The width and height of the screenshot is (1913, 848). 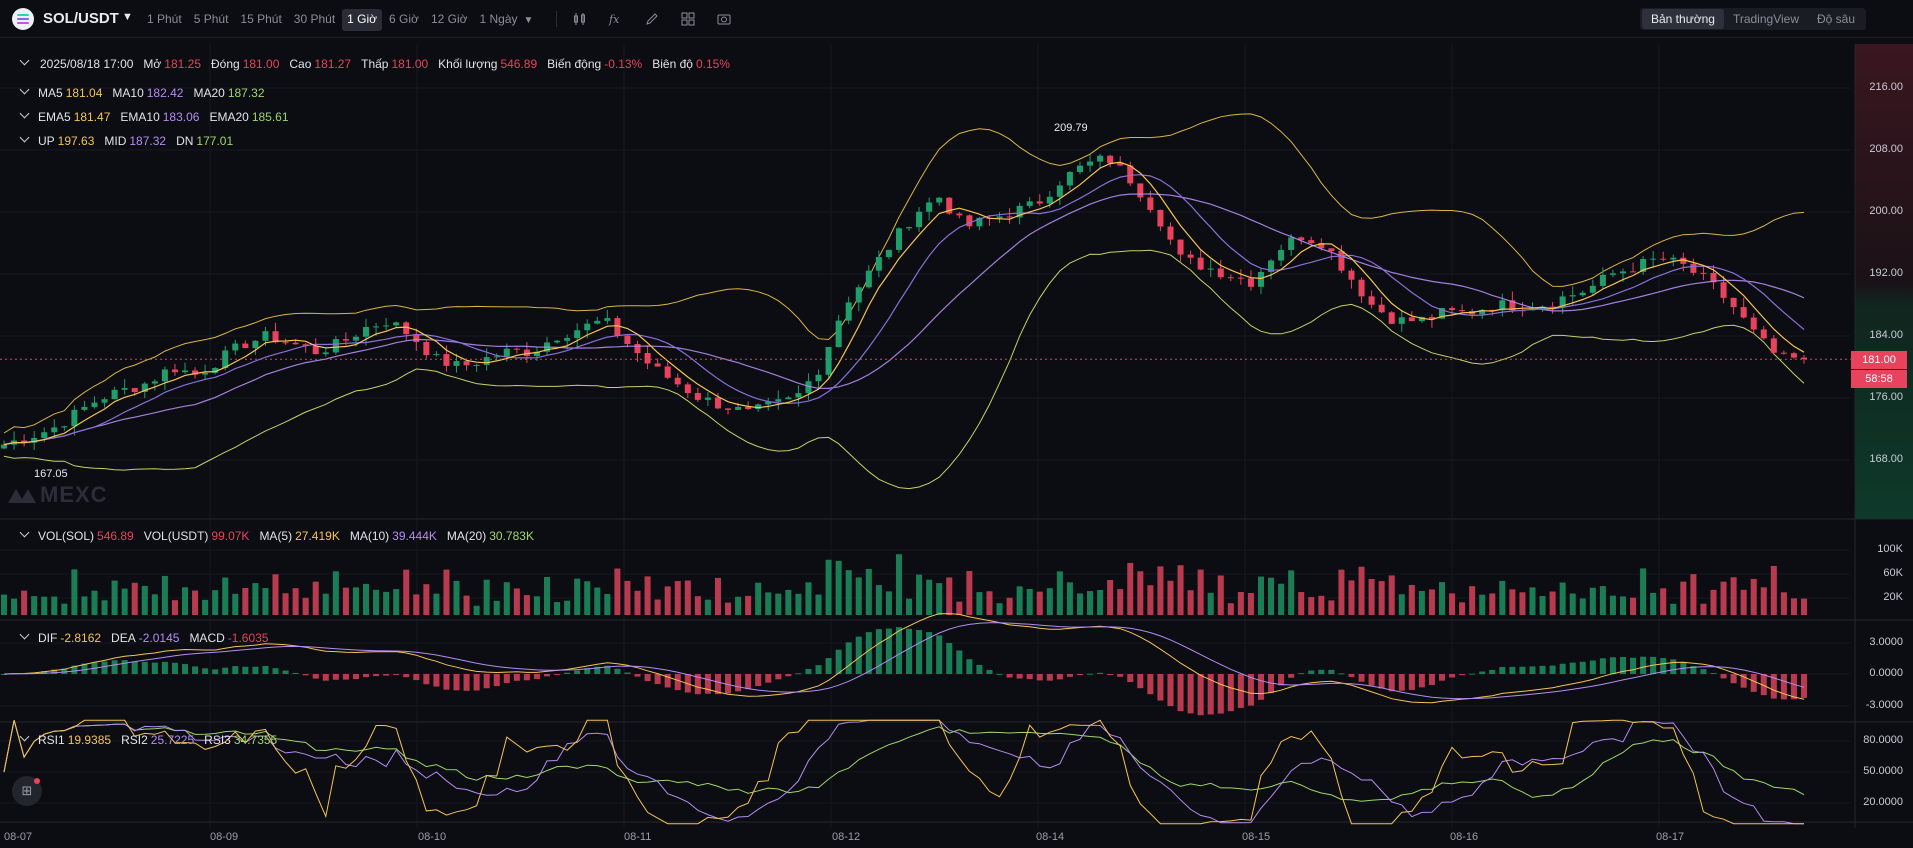 I want to click on interval-tab: 1 Giờ, so click(x=362, y=20).